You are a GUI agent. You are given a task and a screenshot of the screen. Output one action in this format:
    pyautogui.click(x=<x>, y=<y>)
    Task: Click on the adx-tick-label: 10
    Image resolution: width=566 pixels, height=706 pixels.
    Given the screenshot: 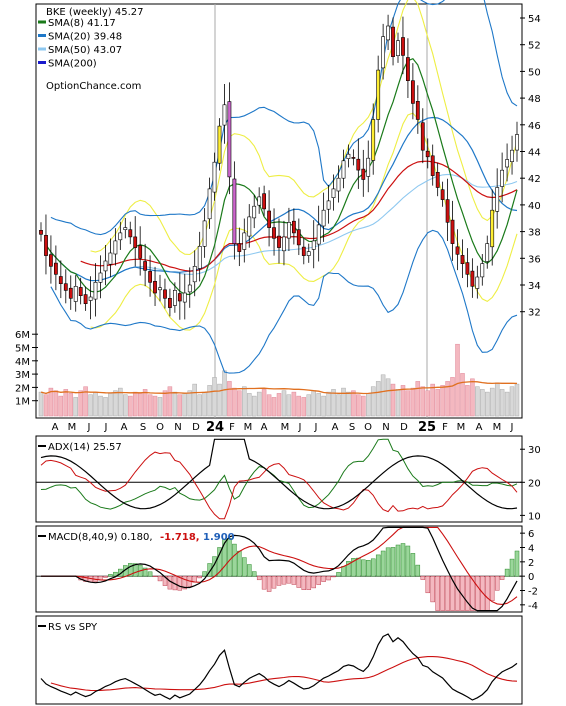 What is the action you would take?
    pyautogui.click(x=534, y=516)
    